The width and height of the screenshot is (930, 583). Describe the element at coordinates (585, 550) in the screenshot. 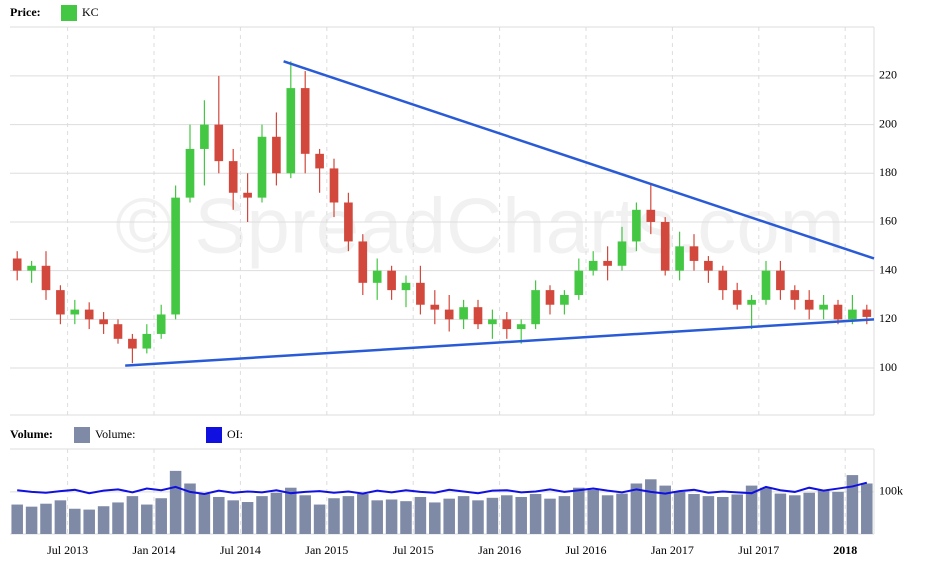

I see `x-tick-label: Jul 2016` at that location.